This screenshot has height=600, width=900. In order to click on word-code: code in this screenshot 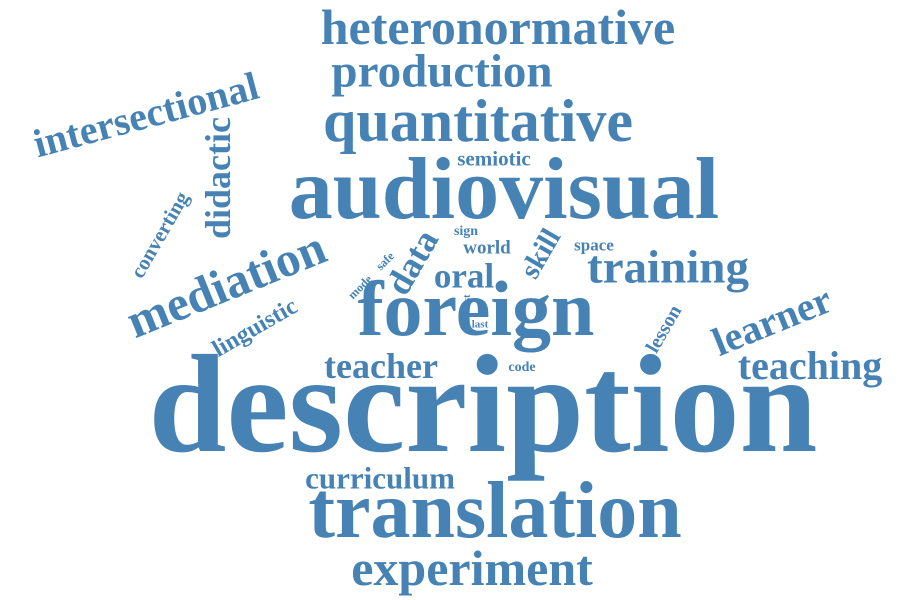, I will do `click(522, 367)`.